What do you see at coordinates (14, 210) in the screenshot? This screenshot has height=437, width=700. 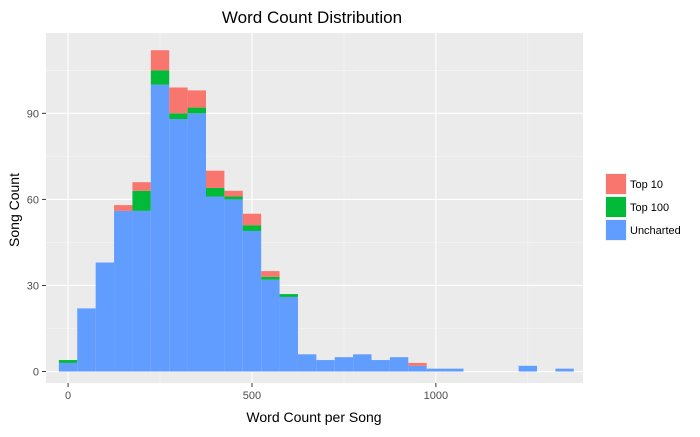 I see `y-axis-title: Song Count` at bounding box center [14, 210].